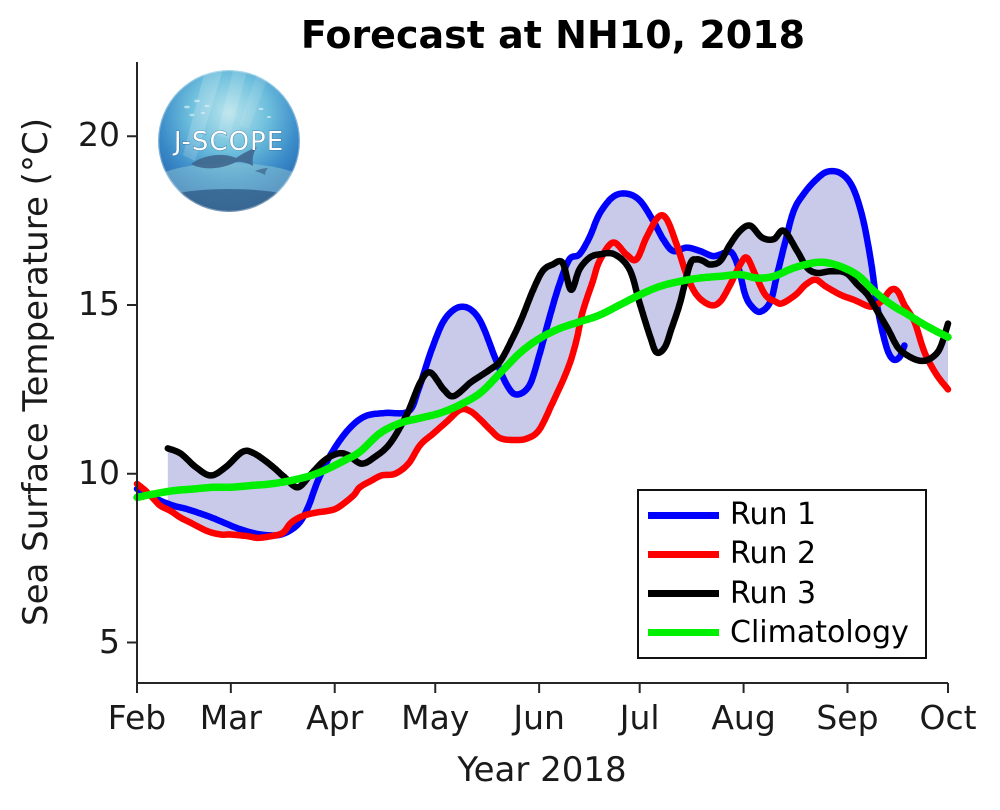 The height and width of the screenshot is (810, 1000). What do you see at coordinates (948, 717) in the screenshot?
I see `x-tick-label-oct: Oct` at bounding box center [948, 717].